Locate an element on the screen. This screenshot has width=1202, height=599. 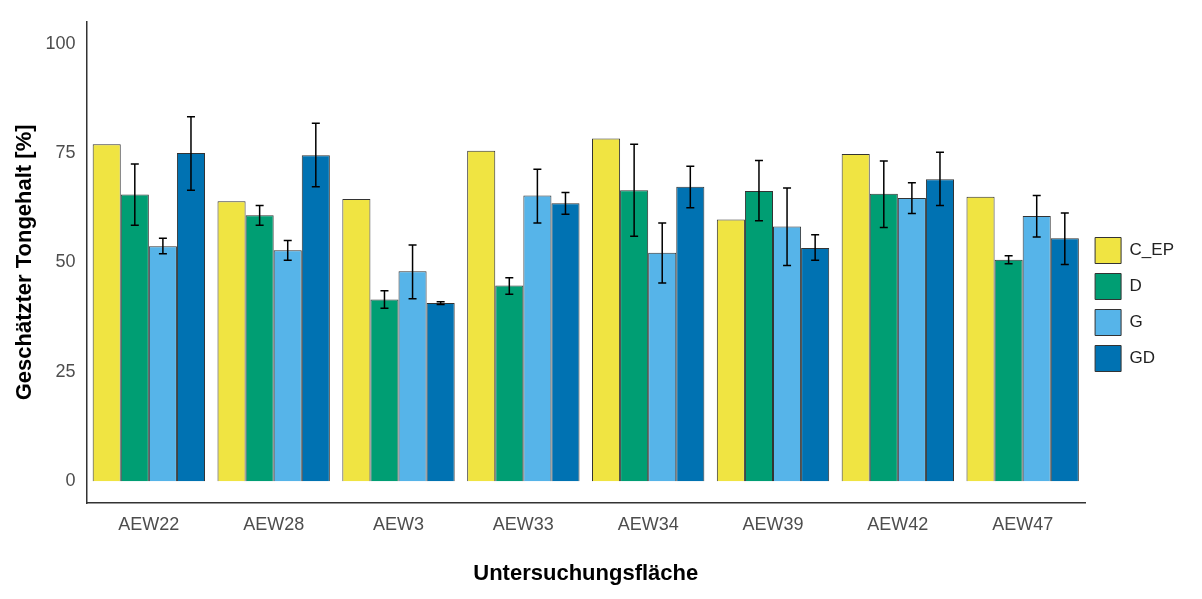
x-tick-label: AEW22 is located at coordinates (149, 523).